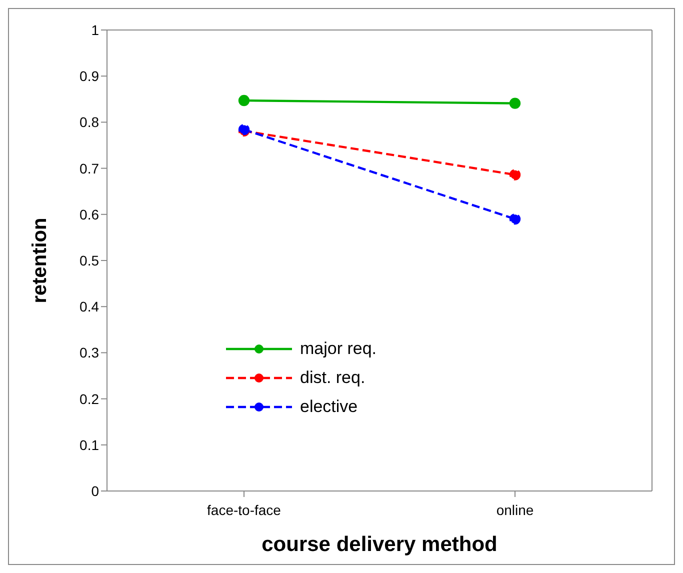 This screenshot has width=683, height=573. I want to click on y-tick-label: 0.4, so click(90, 306).